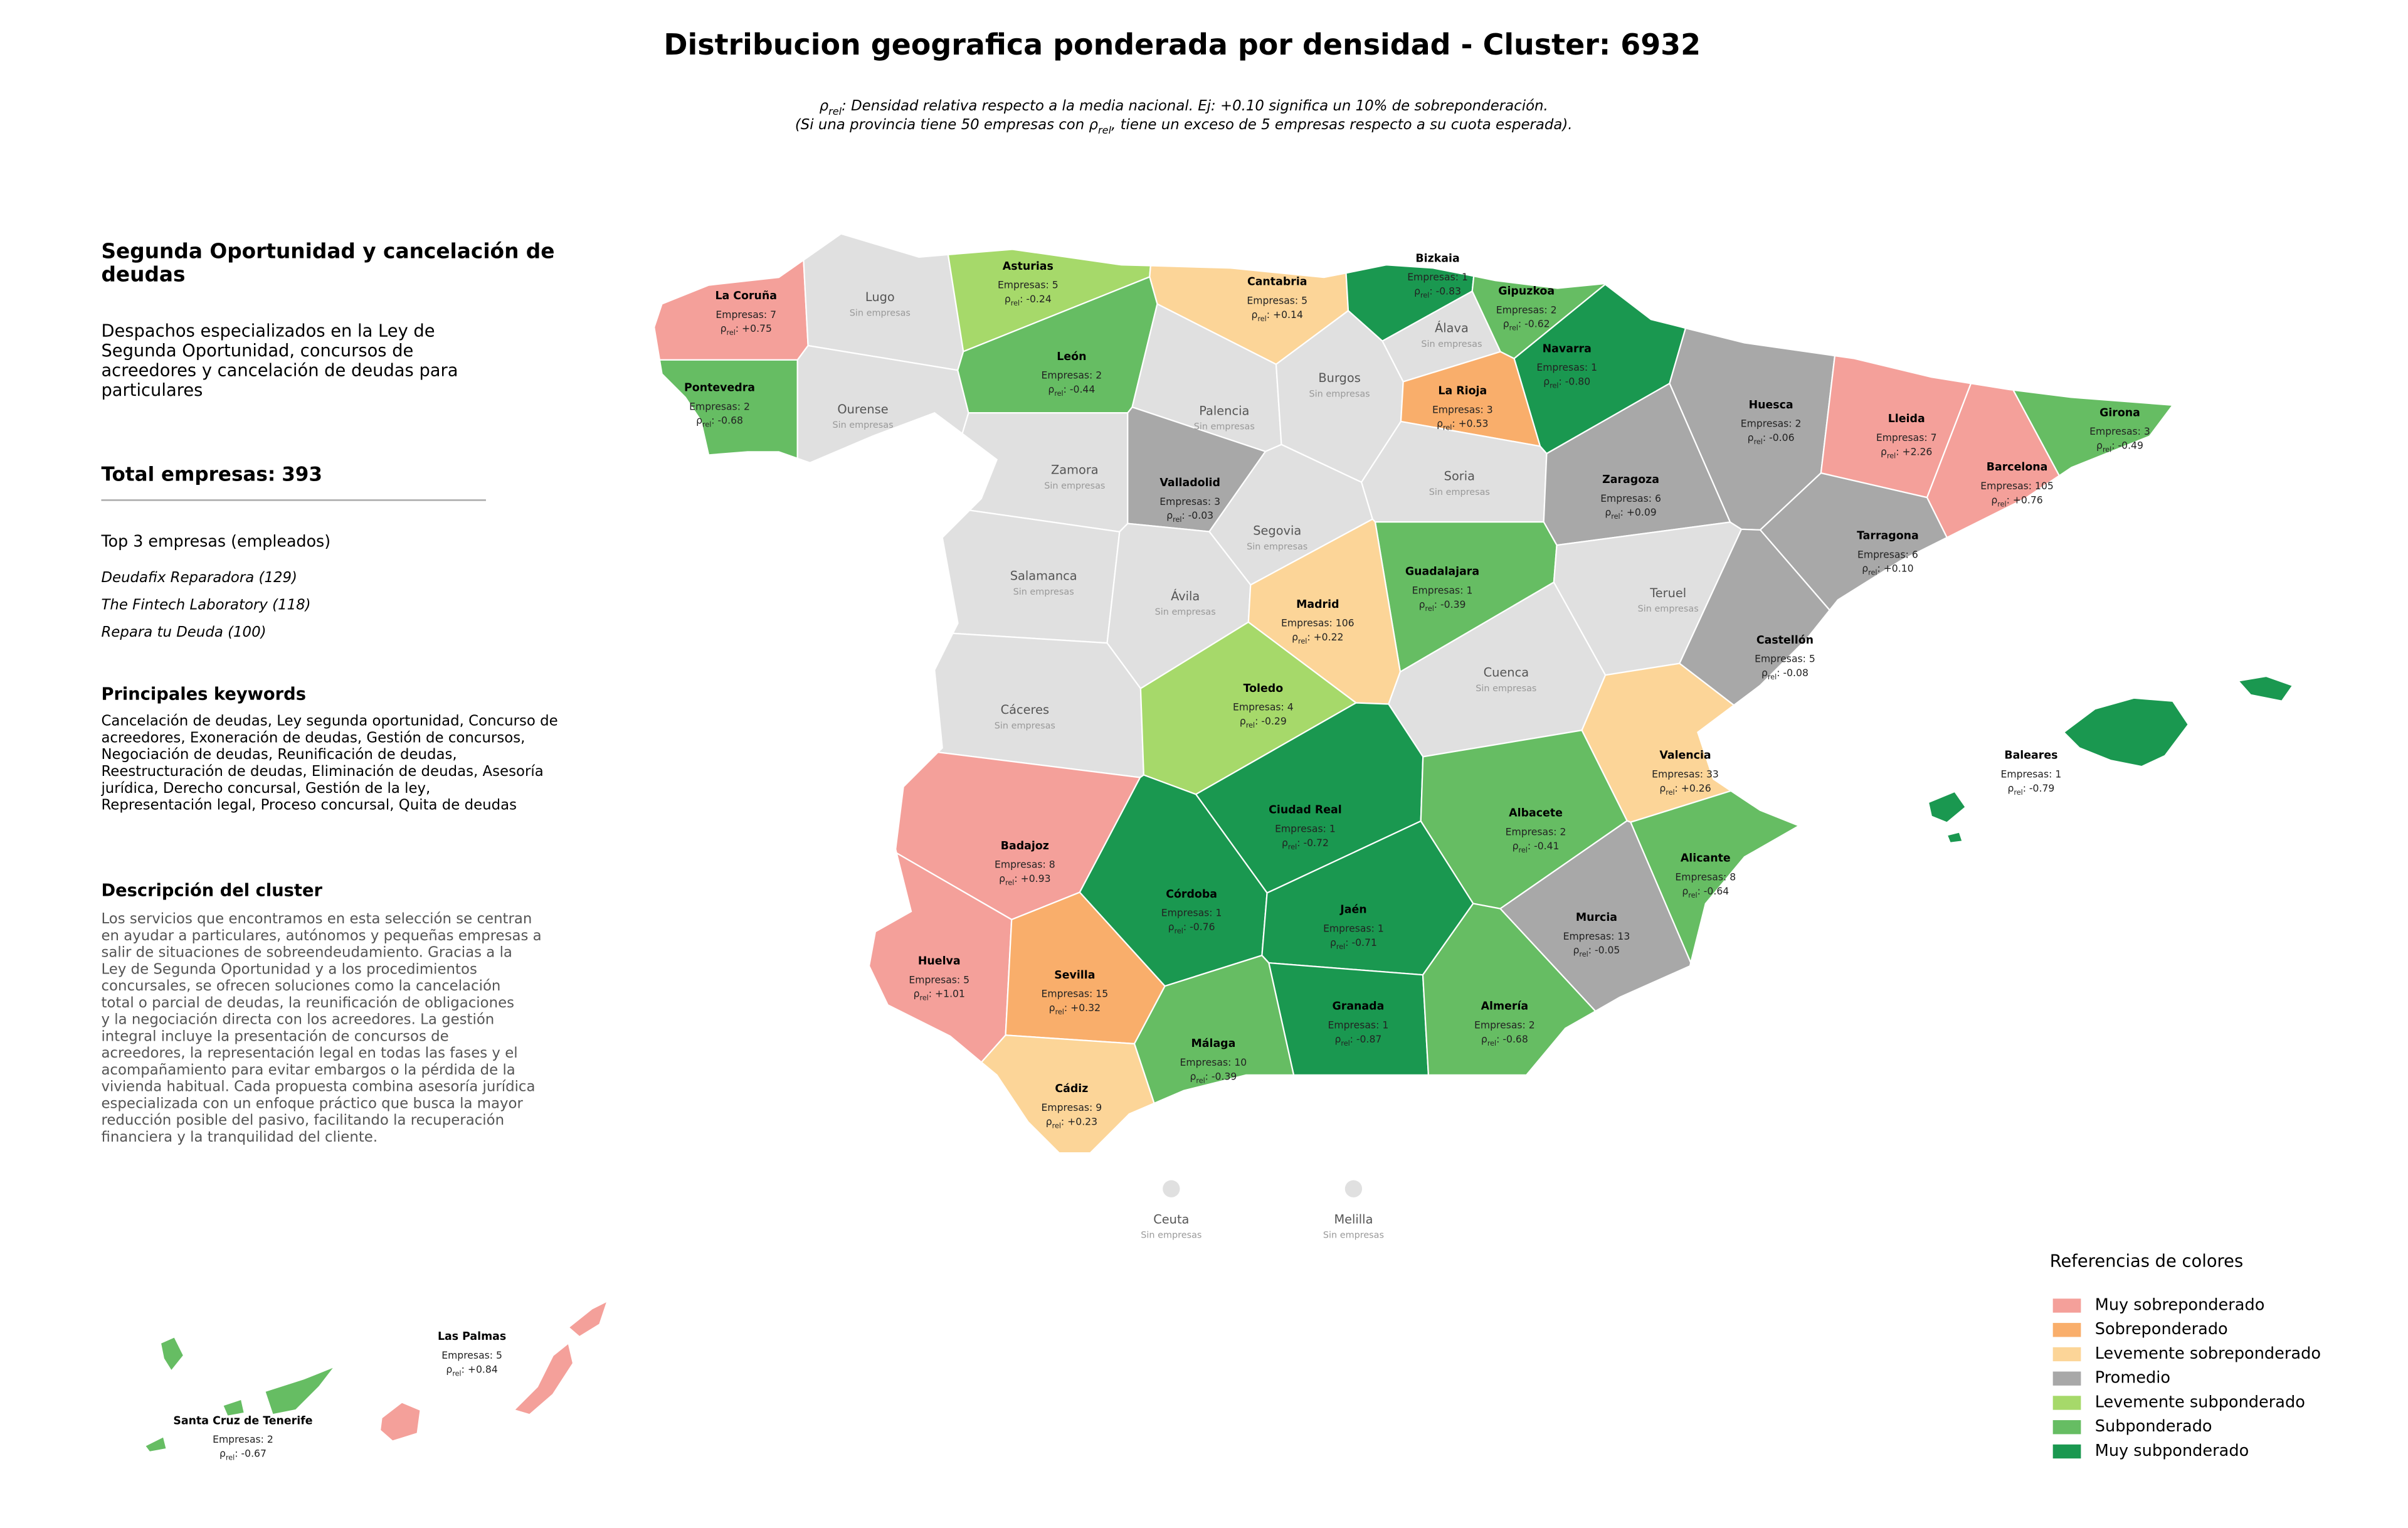 The image size is (2408, 1528). Describe the element at coordinates (1785, 674) in the screenshot. I see `province-rho: ρrel: -0.08` at that location.